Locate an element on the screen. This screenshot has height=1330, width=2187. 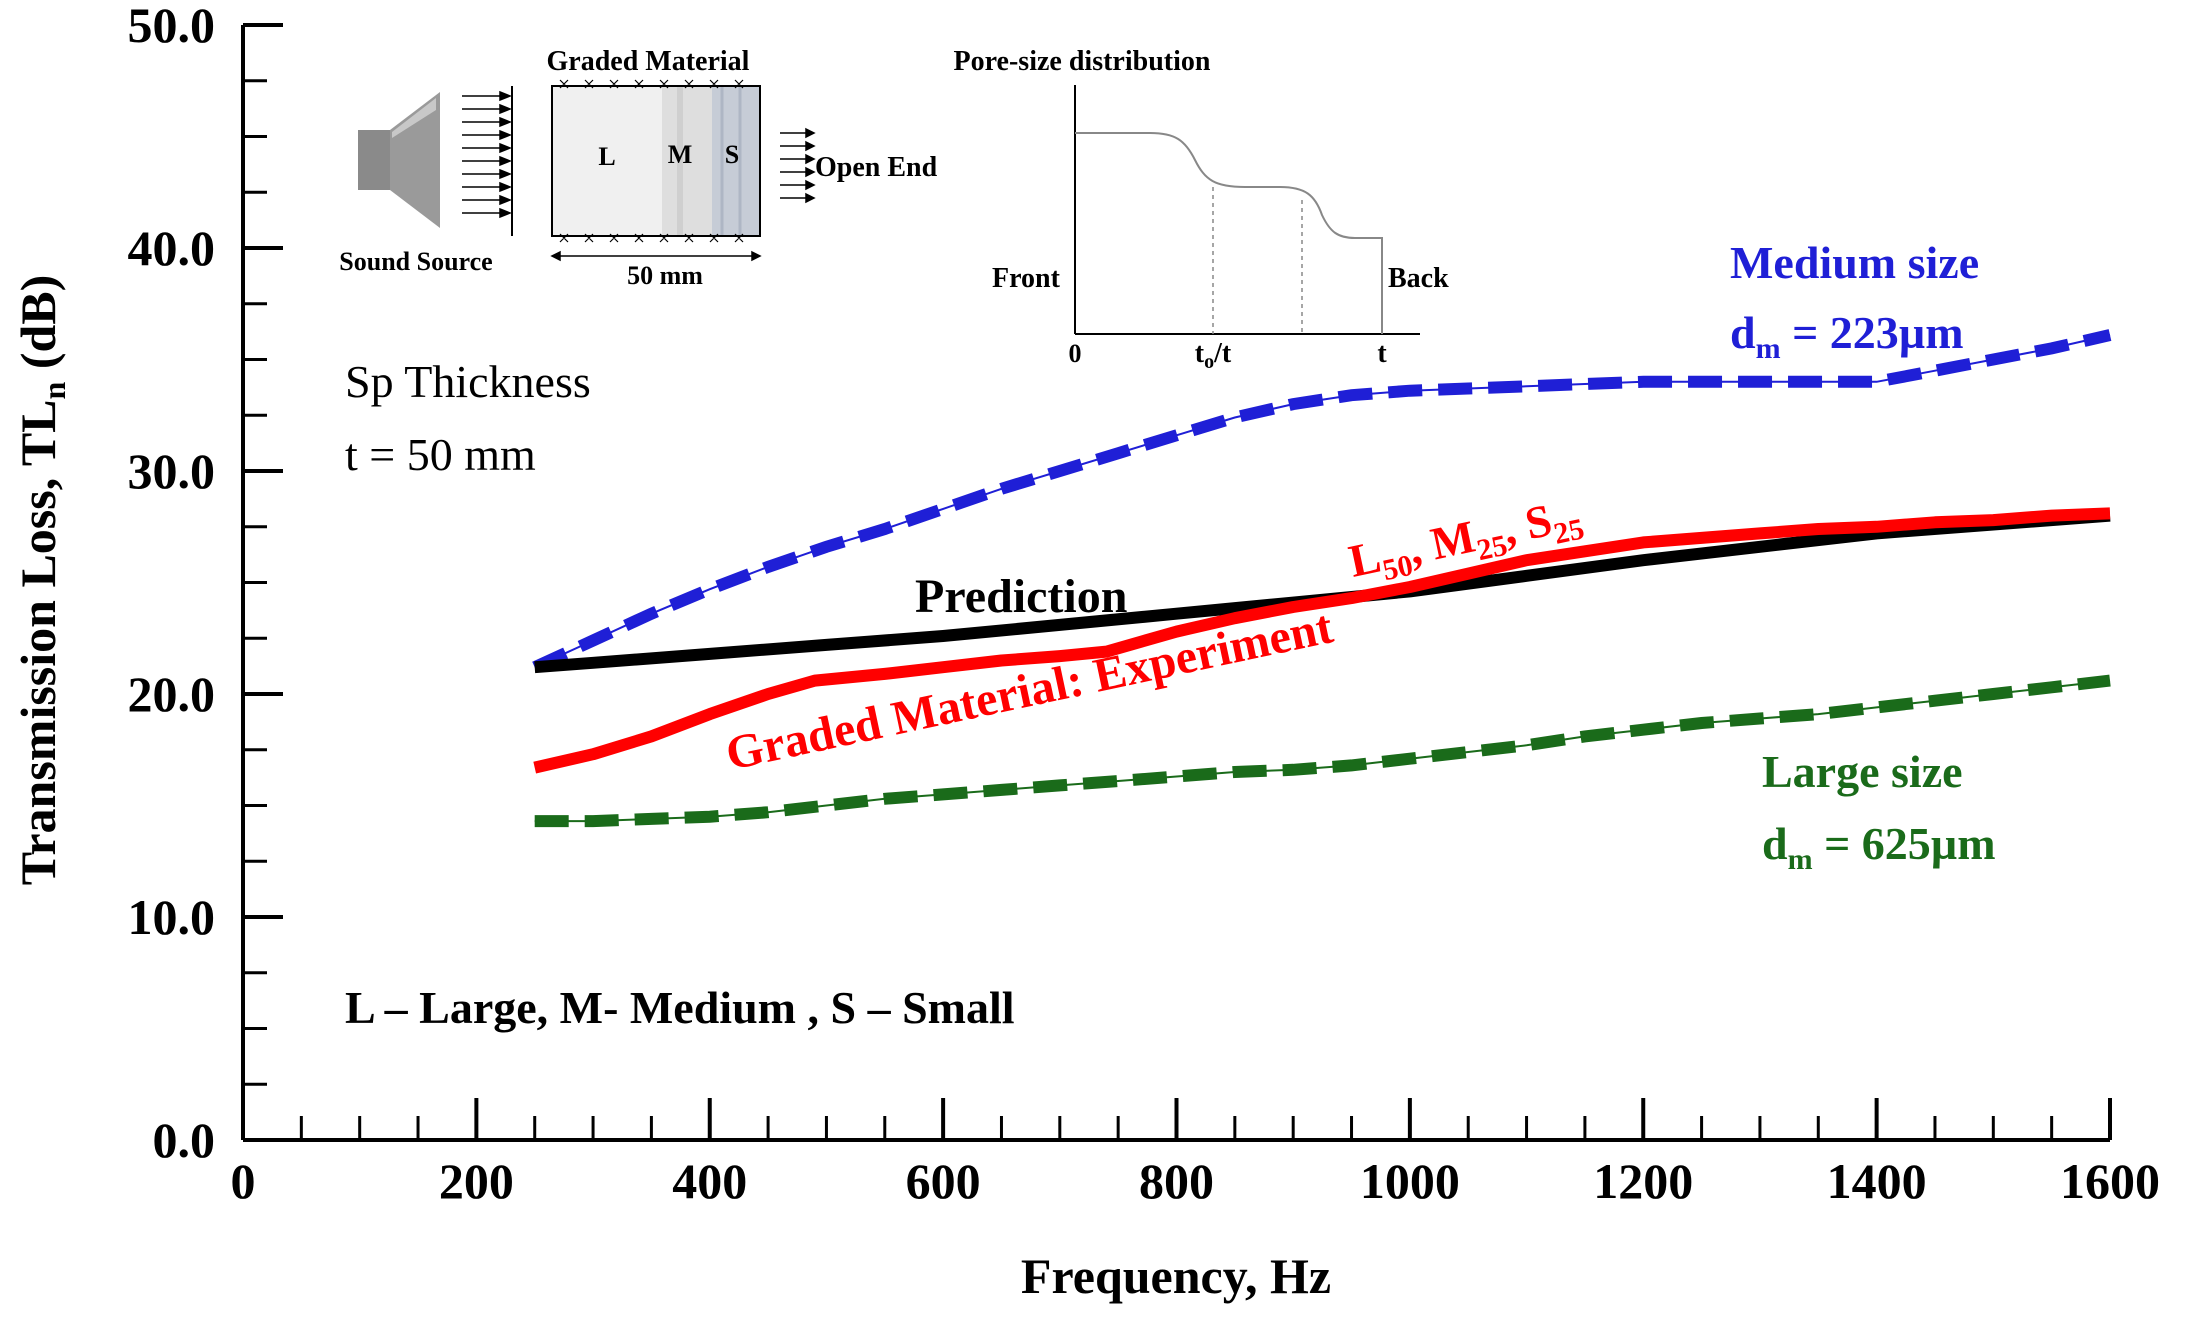
large-dm-prefix: d is located at coordinates (1775, 843).